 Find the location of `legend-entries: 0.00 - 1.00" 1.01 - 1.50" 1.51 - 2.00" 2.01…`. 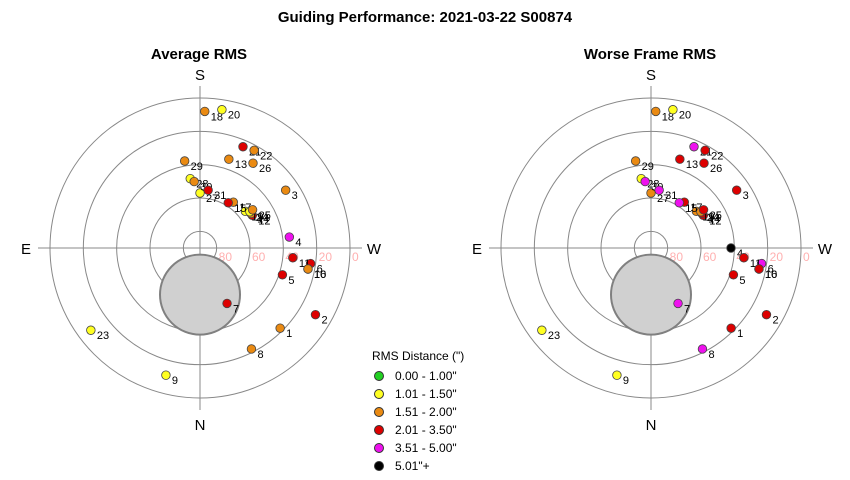

legend-entries: 0.00 - 1.00" 1.01 - 1.50" 1.51 - 2.00" 2.01… is located at coordinates (418, 421).